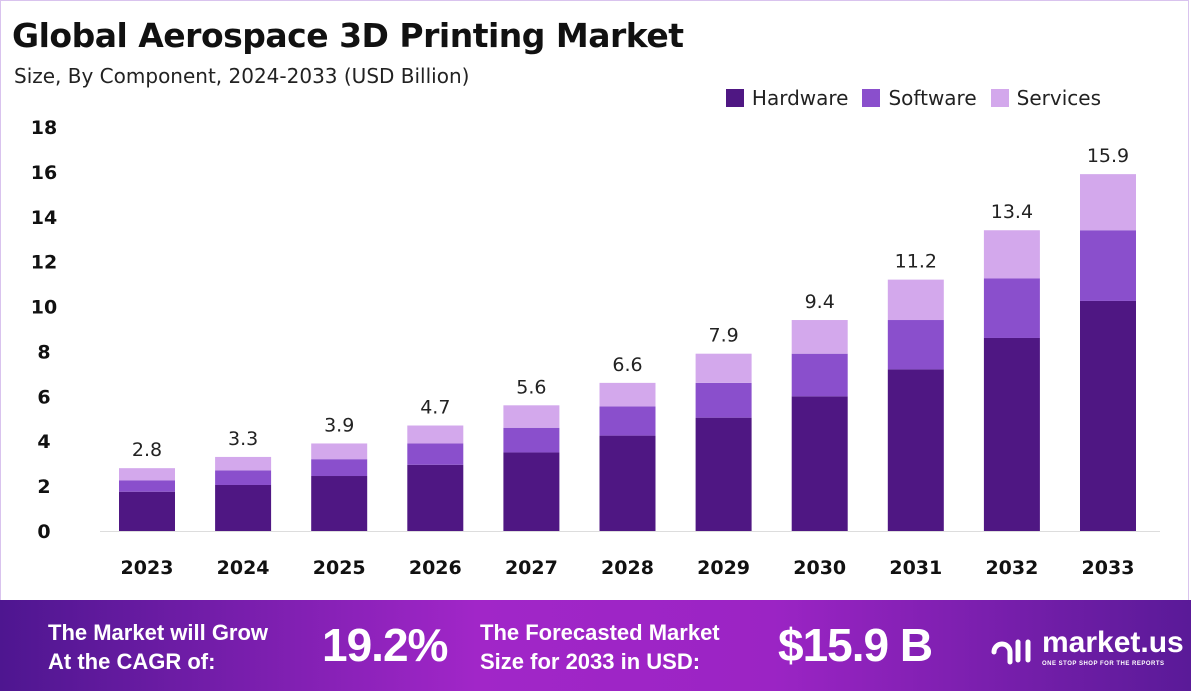 The image size is (1191, 691). What do you see at coordinates (723, 400) in the screenshot?
I see `bar-software-2029` at bounding box center [723, 400].